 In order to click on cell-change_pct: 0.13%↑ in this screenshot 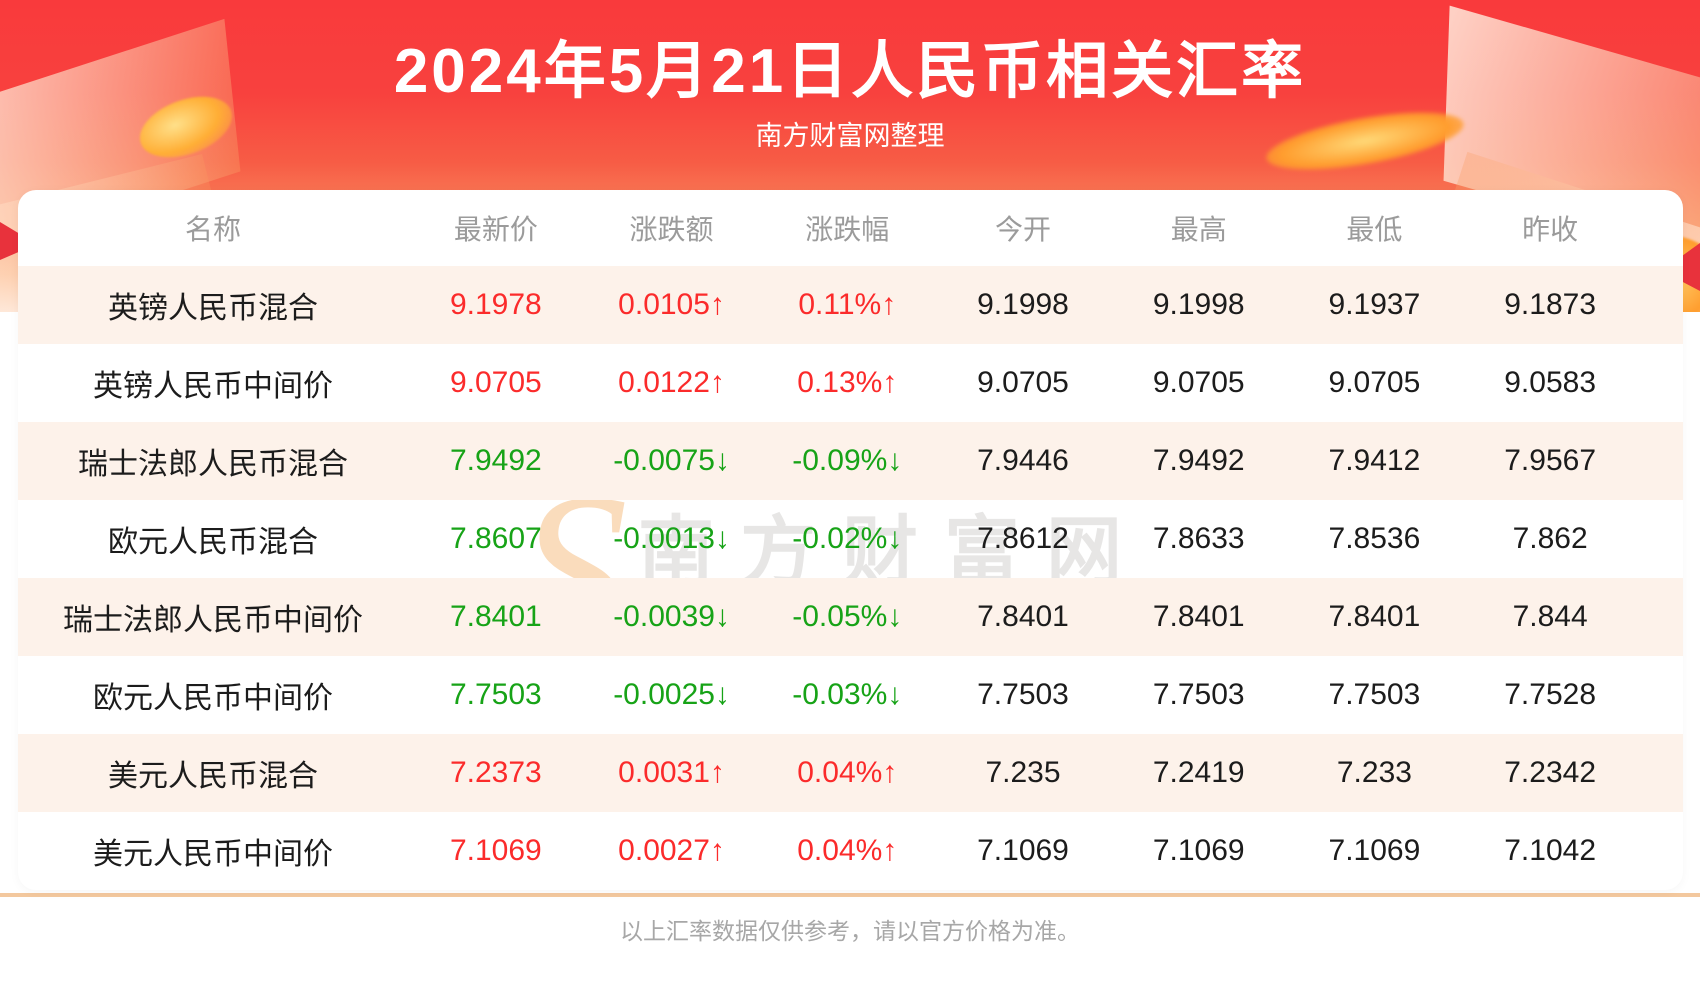, I will do `click(847, 382)`.